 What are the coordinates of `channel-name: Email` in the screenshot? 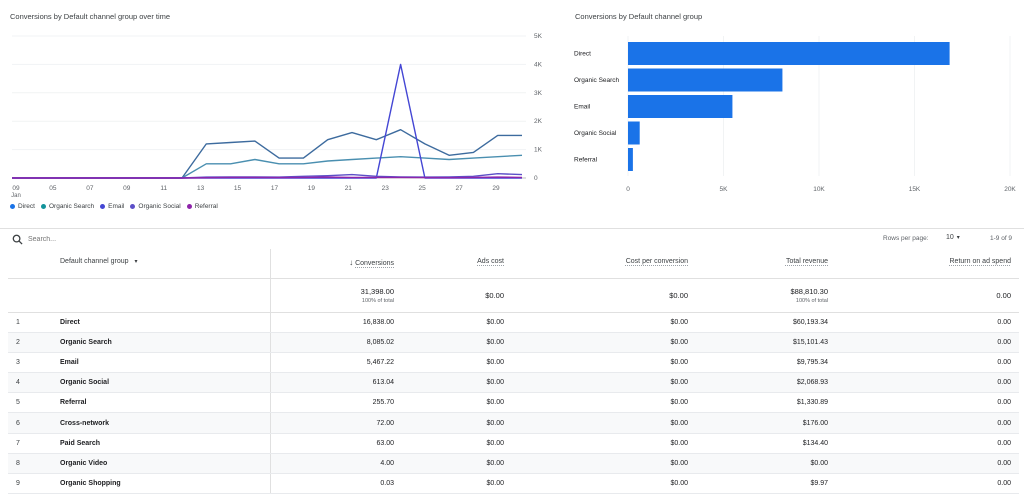 It's located at (159, 363).